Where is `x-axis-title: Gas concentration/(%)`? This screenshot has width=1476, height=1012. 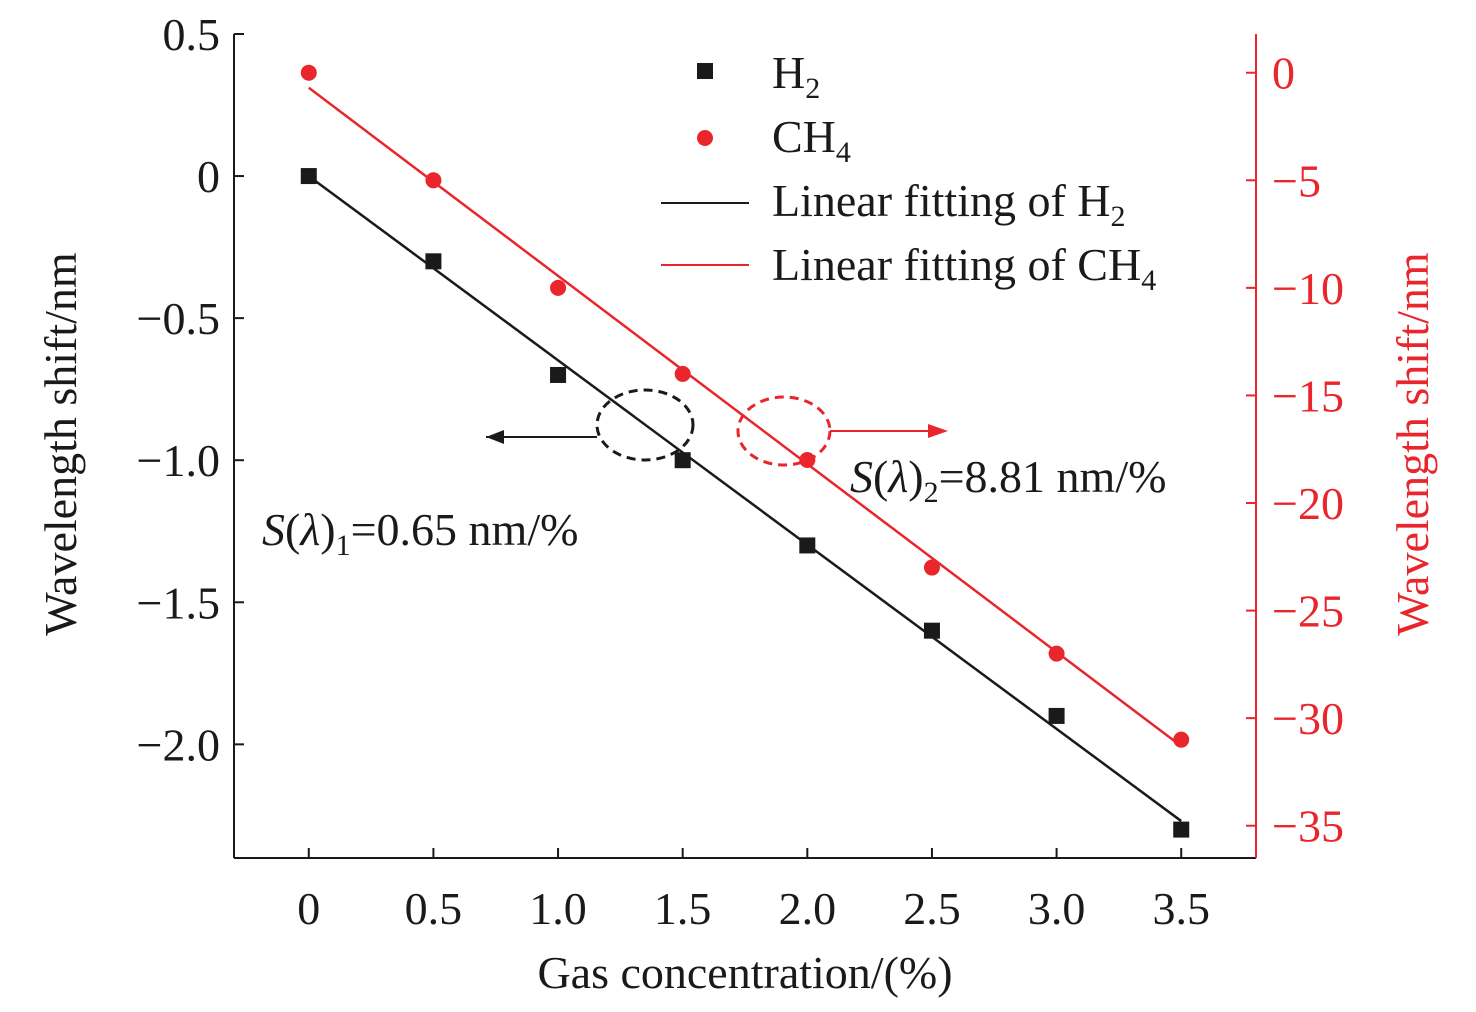
x-axis-title: Gas concentration/(%) is located at coordinates (744, 972).